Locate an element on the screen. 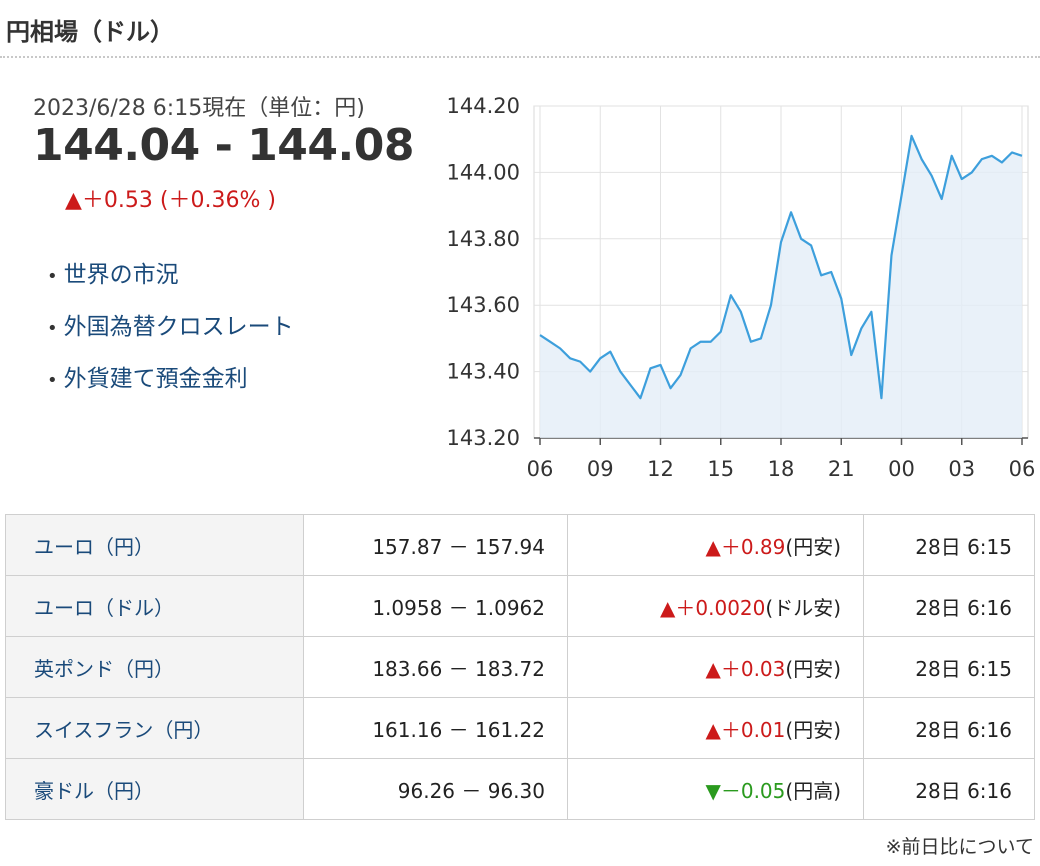 This screenshot has height=866, width=1040. link-item-deposit-rates: • 外貨建て預金金利 is located at coordinates (170, 385).